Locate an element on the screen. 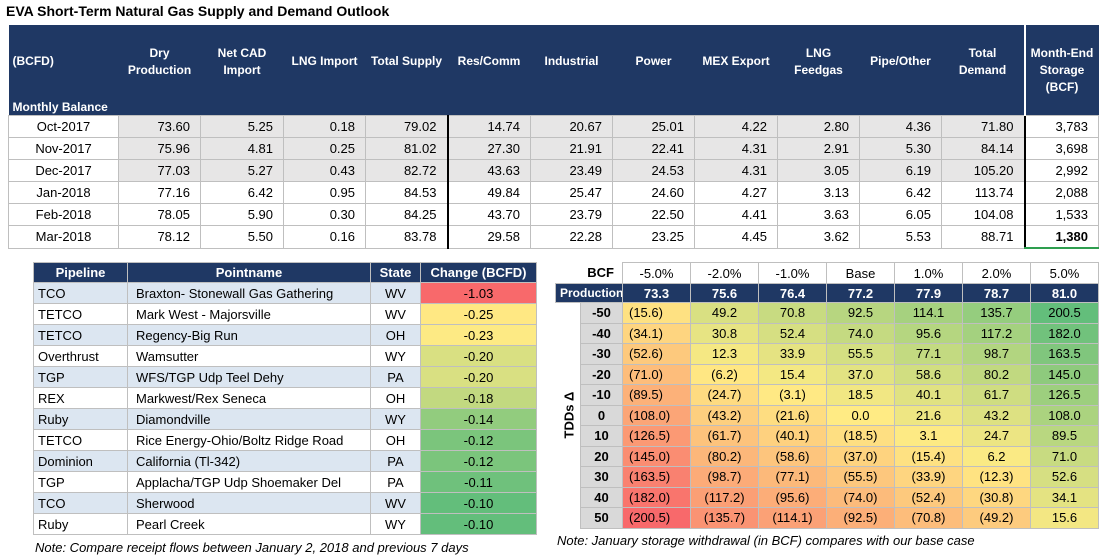 The height and width of the screenshot is (557, 1105). data-cell: 1,380 is located at coordinates (1061, 237).